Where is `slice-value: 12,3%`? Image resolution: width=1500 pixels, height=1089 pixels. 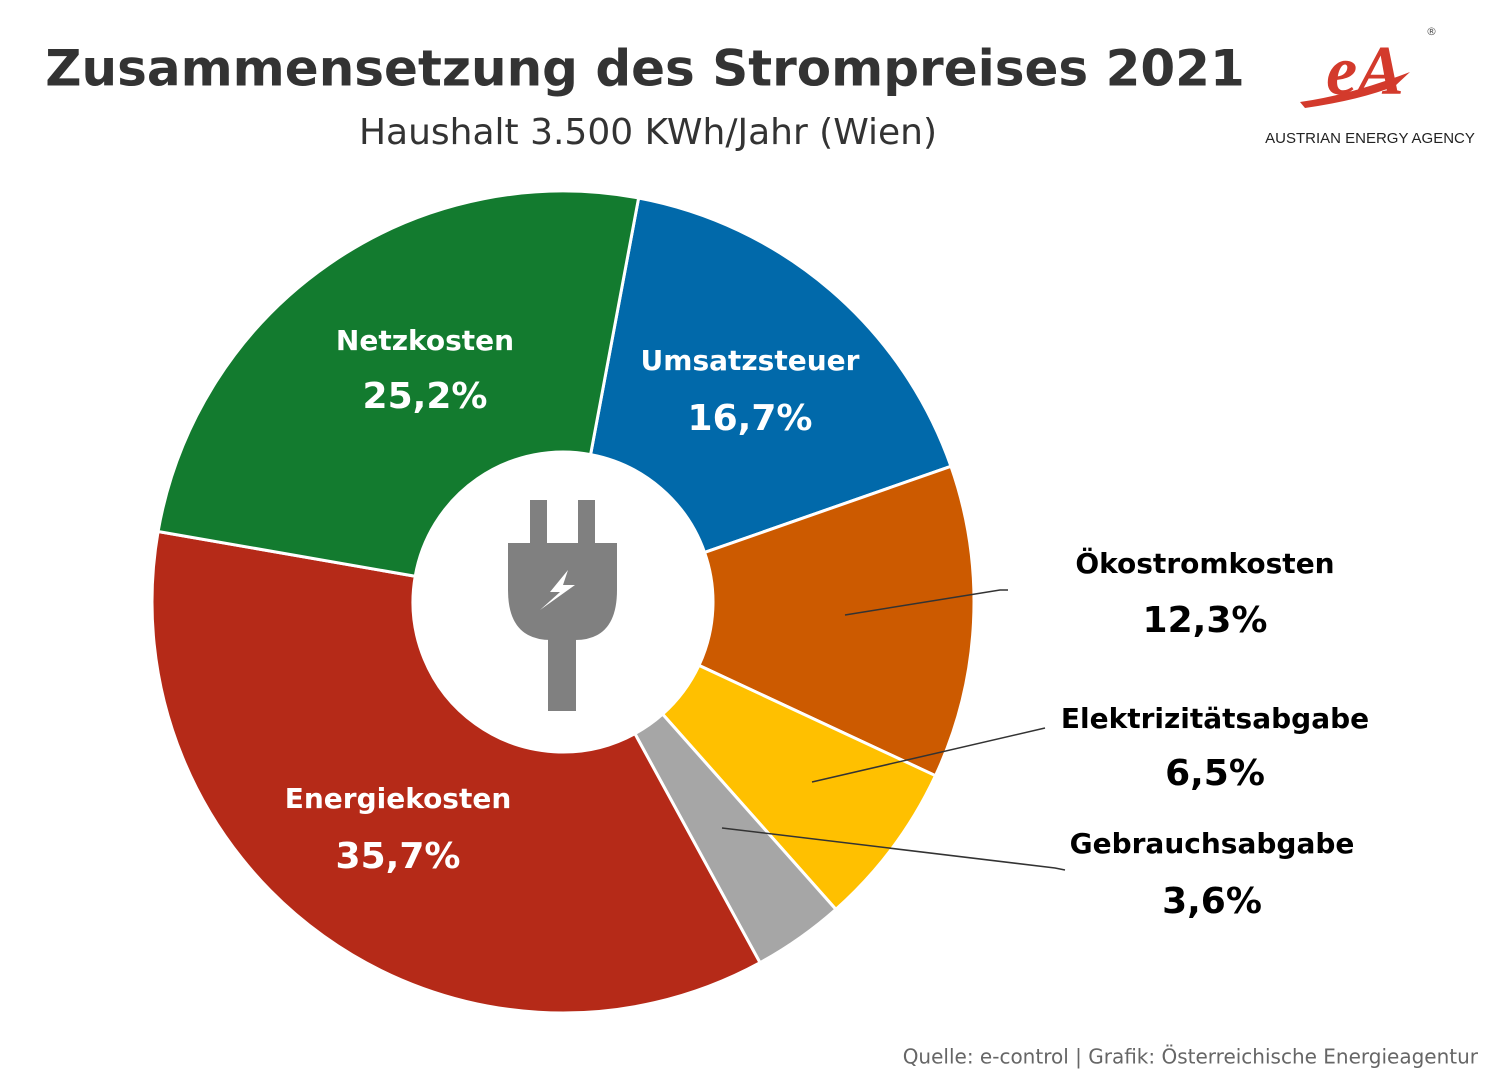
slice-value: 12,3% is located at coordinates (1205, 620).